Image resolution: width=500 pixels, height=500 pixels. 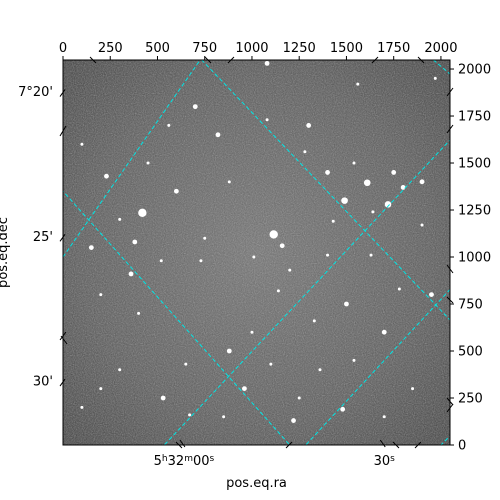 I want to click on top-tick-label: 1000, so click(x=251, y=48).